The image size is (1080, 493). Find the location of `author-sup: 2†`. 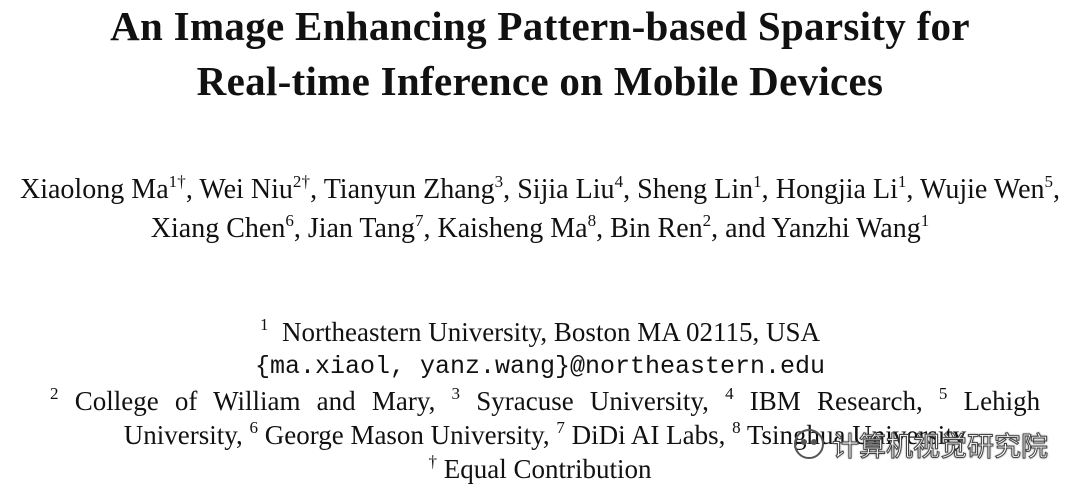

author-sup: 2† is located at coordinates (301, 181).